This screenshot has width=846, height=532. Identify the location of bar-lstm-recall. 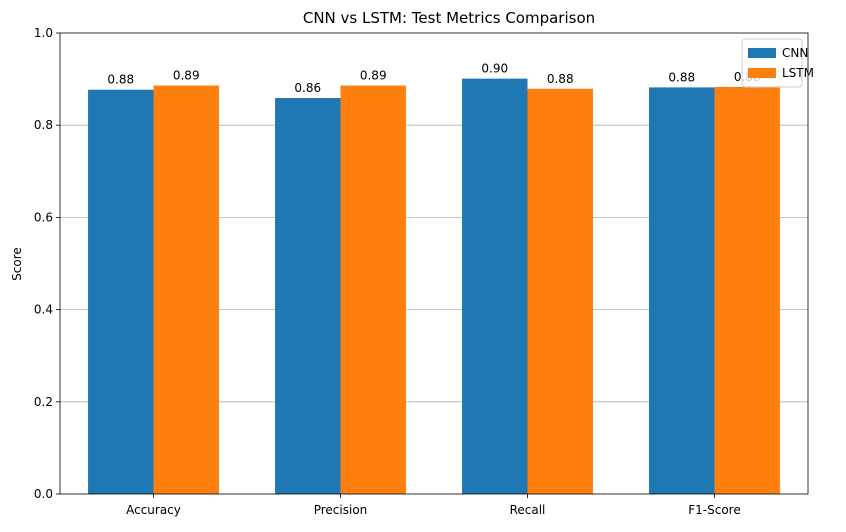
(560, 291).